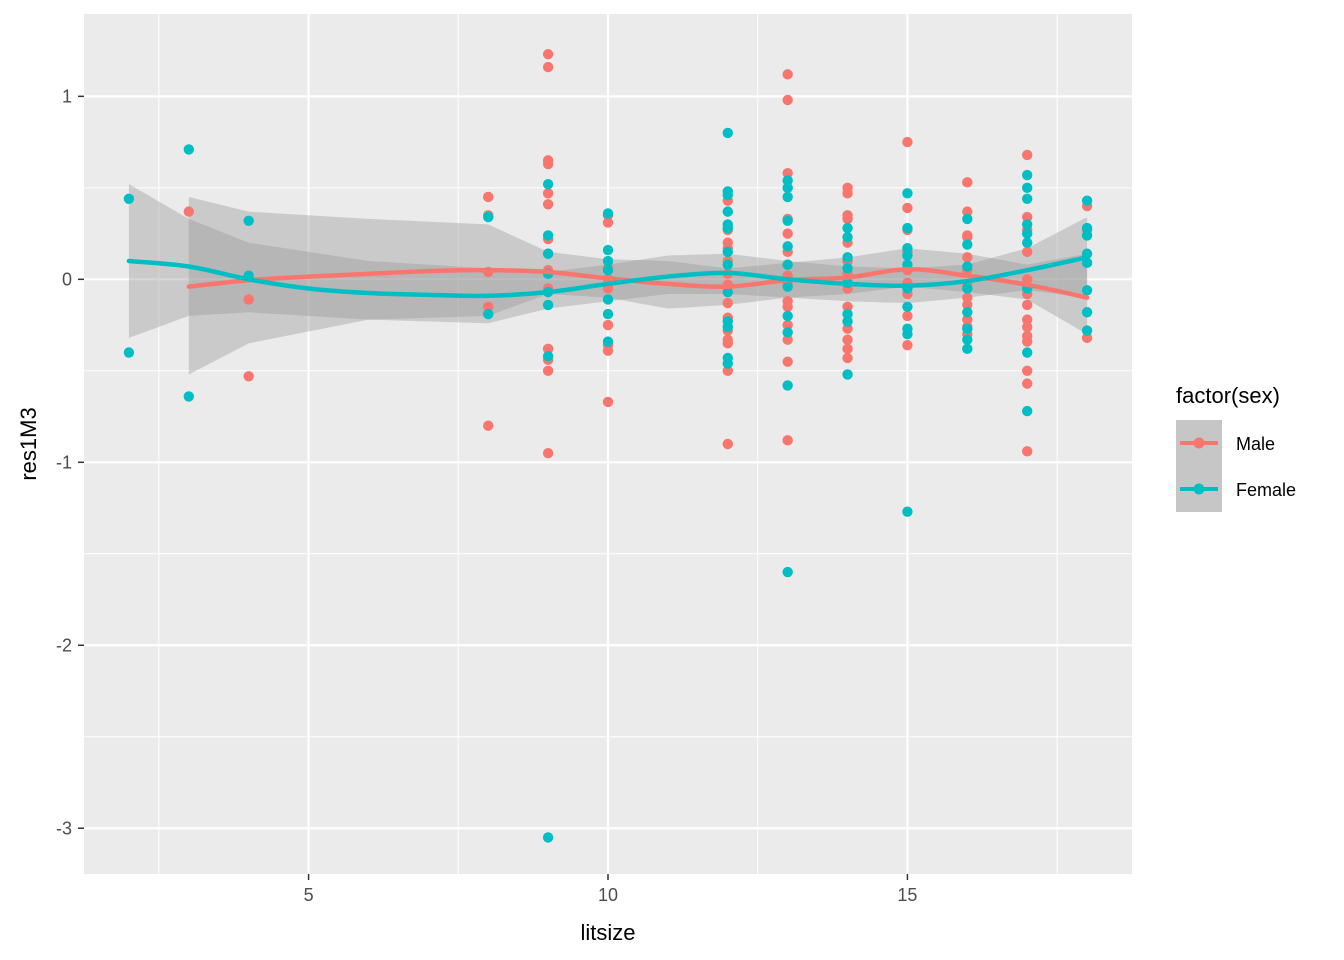 The image size is (1344, 960). I want to click on legend: factor(sex) Male Female, so click(1236, 447).